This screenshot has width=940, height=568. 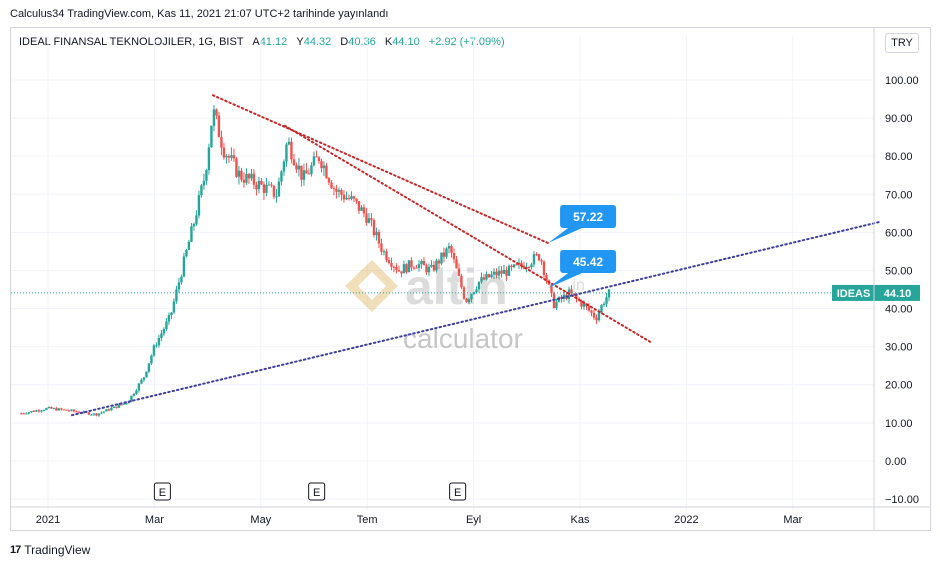 I want to click on watermark-logo-icon, so click(x=371, y=286).